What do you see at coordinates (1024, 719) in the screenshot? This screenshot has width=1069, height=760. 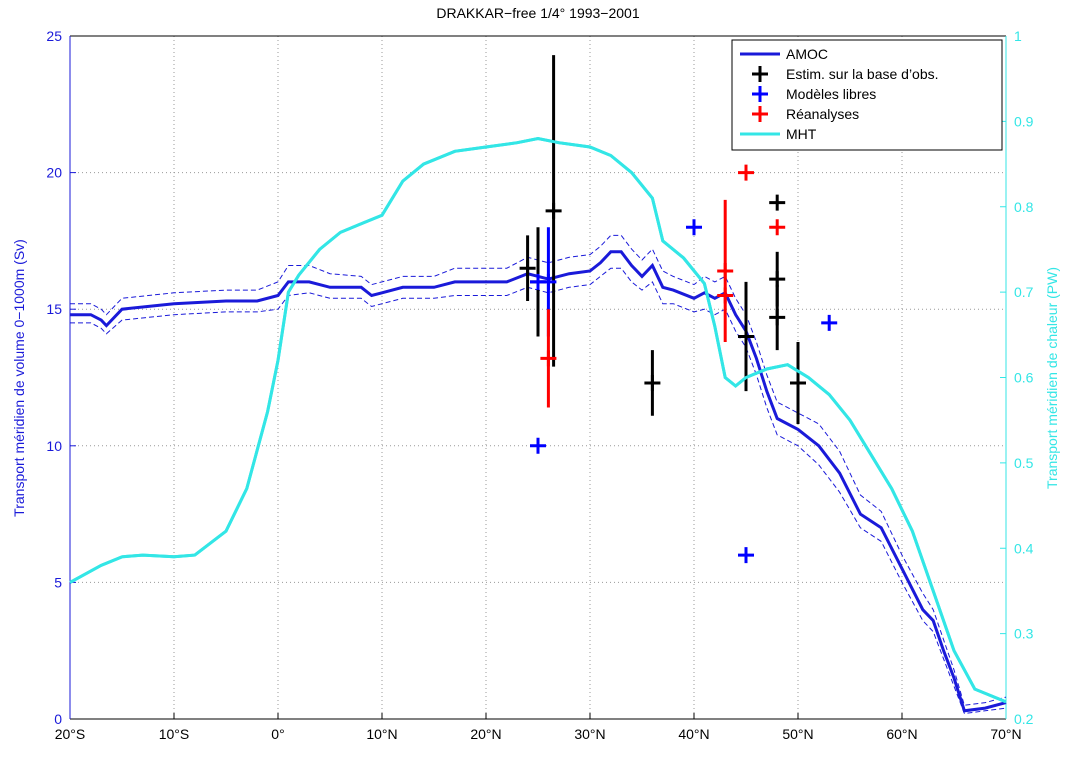 I see `y2-tick-label: 0.2` at bounding box center [1024, 719].